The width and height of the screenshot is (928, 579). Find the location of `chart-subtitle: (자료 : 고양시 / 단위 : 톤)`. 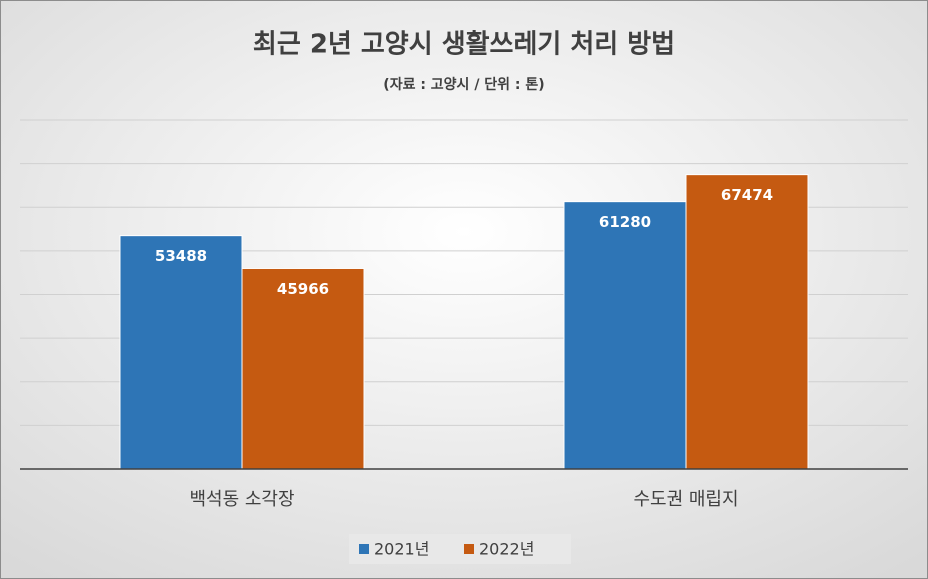

chart-subtitle: (자료 : 고양시 / 단위 : 톤) is located at coordinates (463, 84).